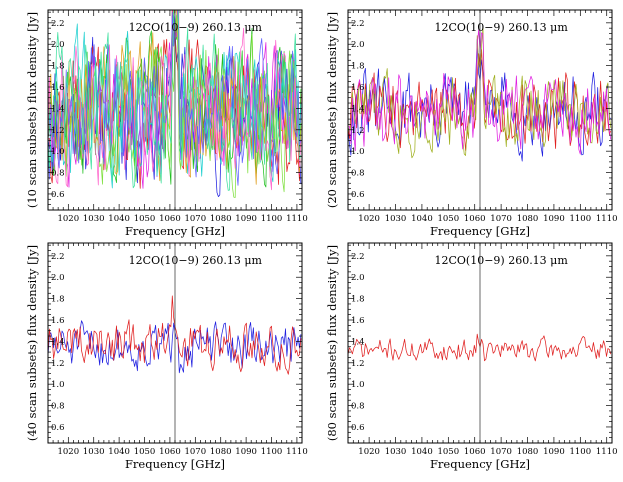 The height and width of the screenshot is (482, 623). I want to click on y-axis-title: (80 scan subsets) flux density [Jy], so click(332, 343).